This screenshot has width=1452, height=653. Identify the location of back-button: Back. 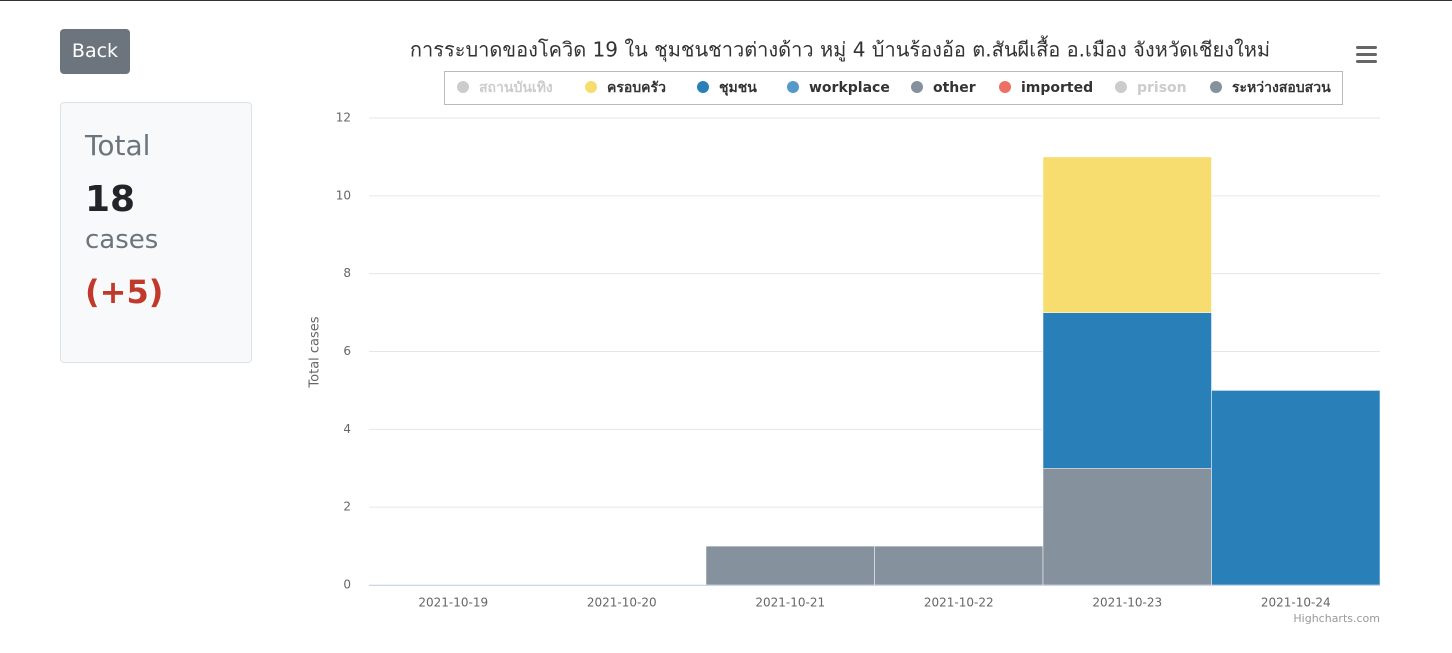
(95, 51).